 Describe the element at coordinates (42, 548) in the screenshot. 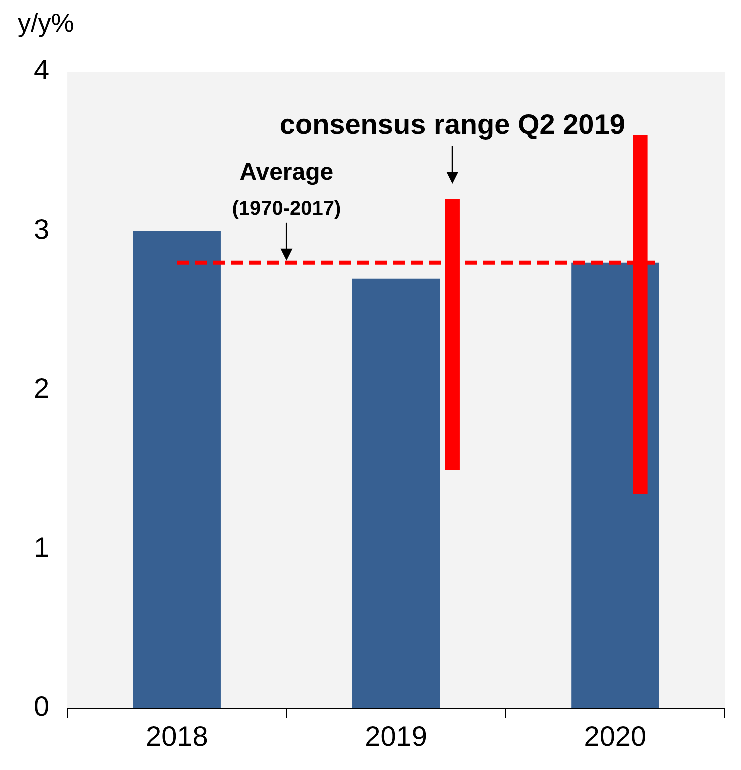

I see `y-tick-label: 1` at that location.